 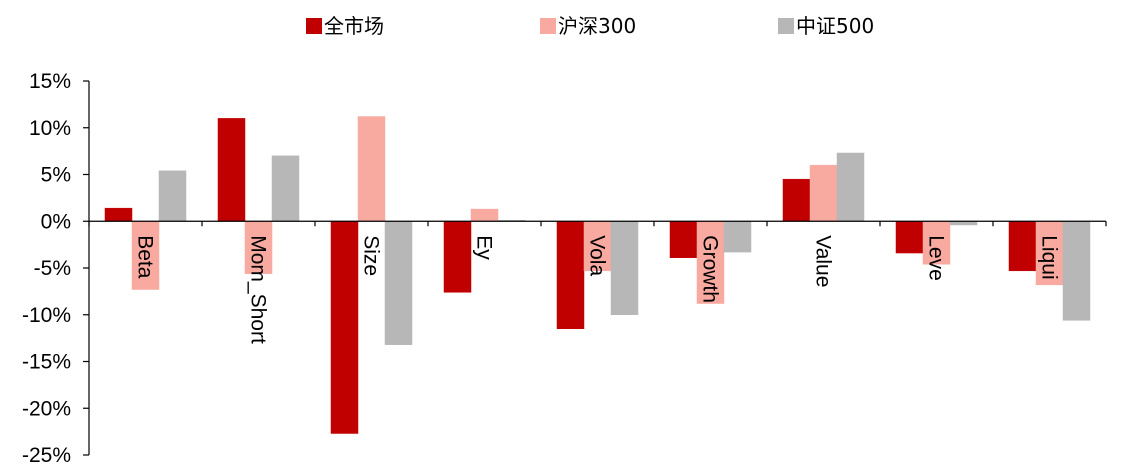 What do you see at coordinates (354, 26) in the screenshot?
I see `legend-label: 全市场` at bounding box center [354, 26].